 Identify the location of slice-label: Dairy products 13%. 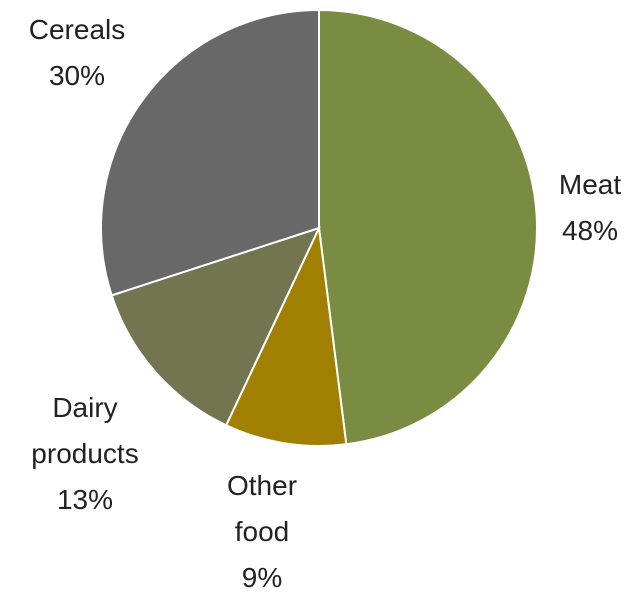
(85, 454).